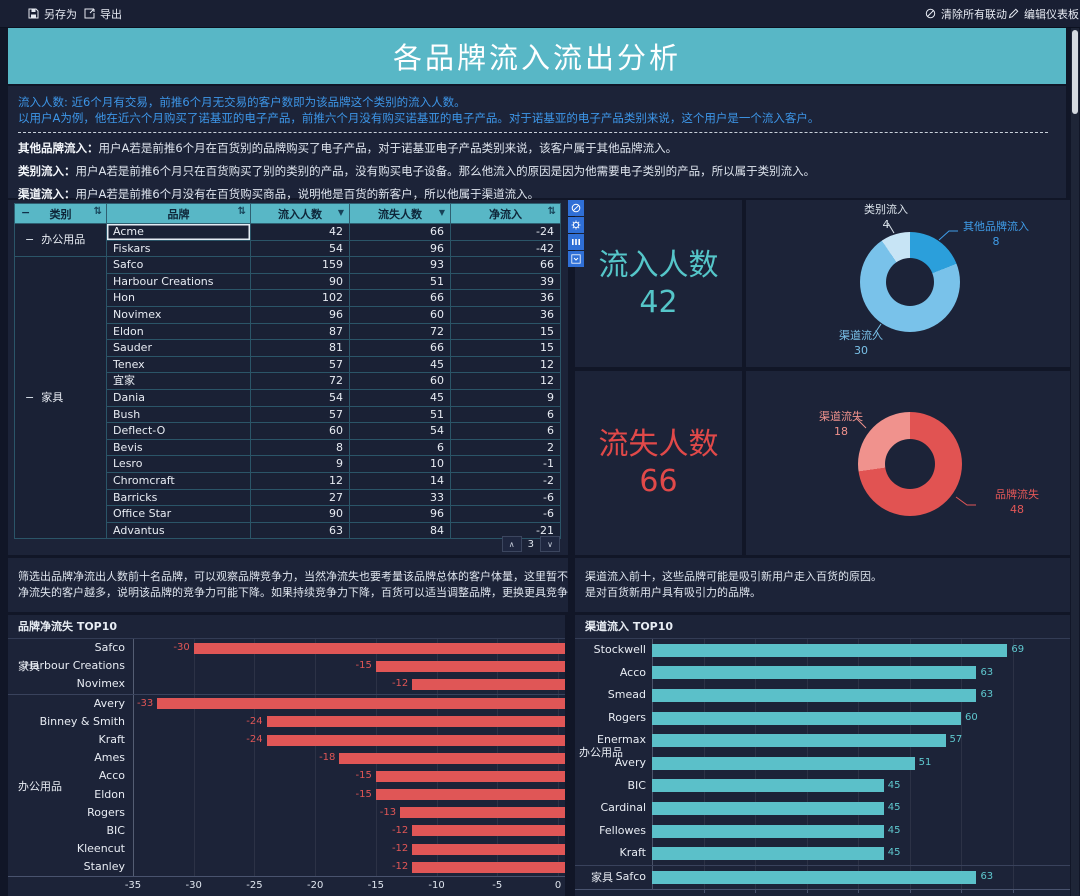 The image size is (1080, 896). I want to click on value-cell: 93, so click(400, 265).